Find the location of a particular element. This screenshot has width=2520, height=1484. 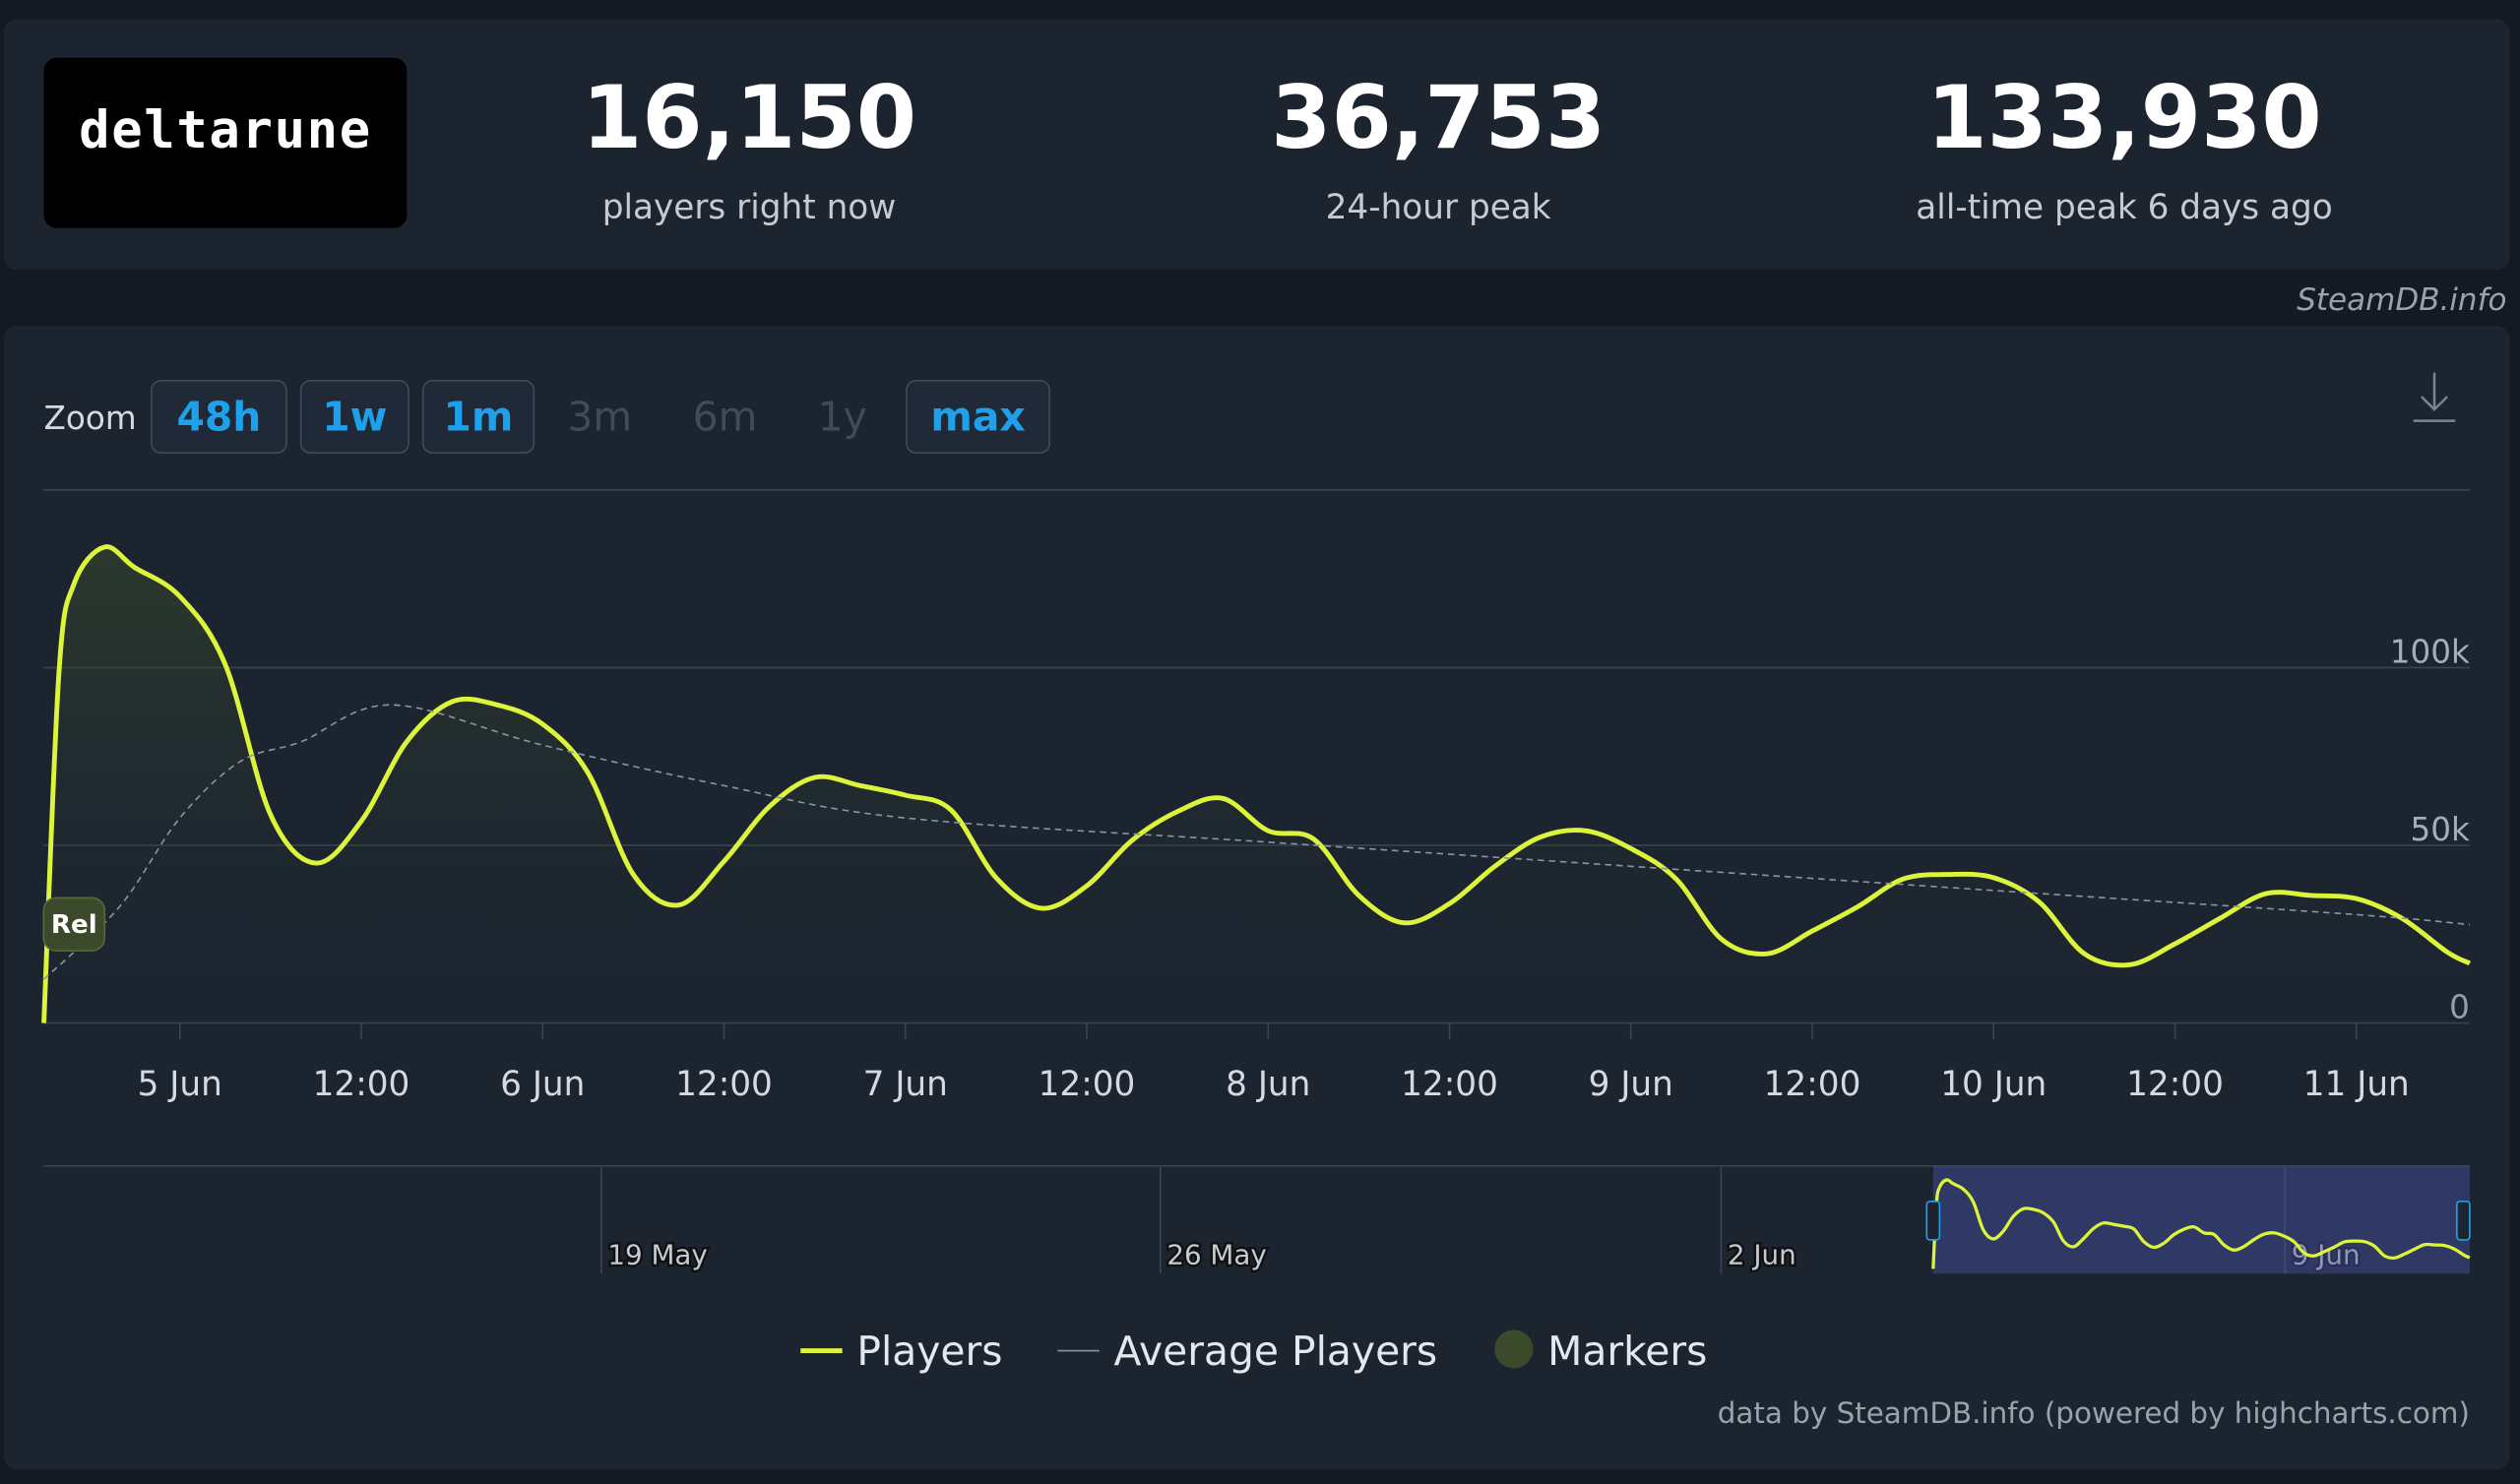

zoom-label: Zoom is located at coordinates (90, 419).